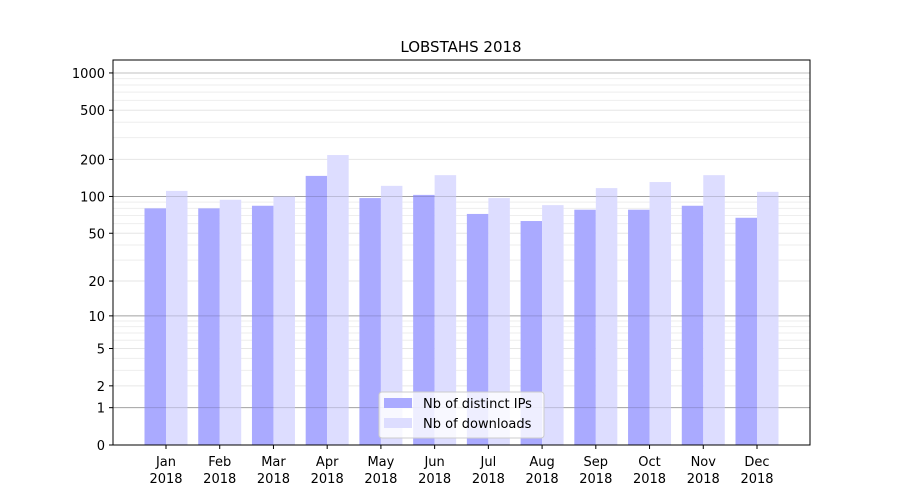 This screenshot has width=900, height=504. I want to click on x-tick-label: Jul, so click(488, 462).